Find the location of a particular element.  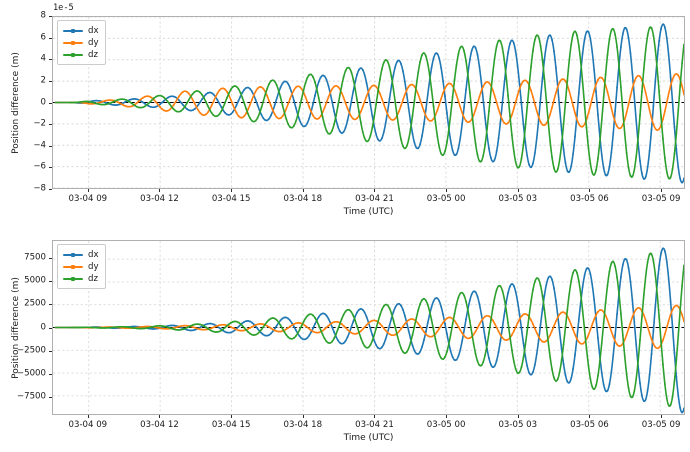

y-tick-label: 7500 is located at coordinates (35, 258).